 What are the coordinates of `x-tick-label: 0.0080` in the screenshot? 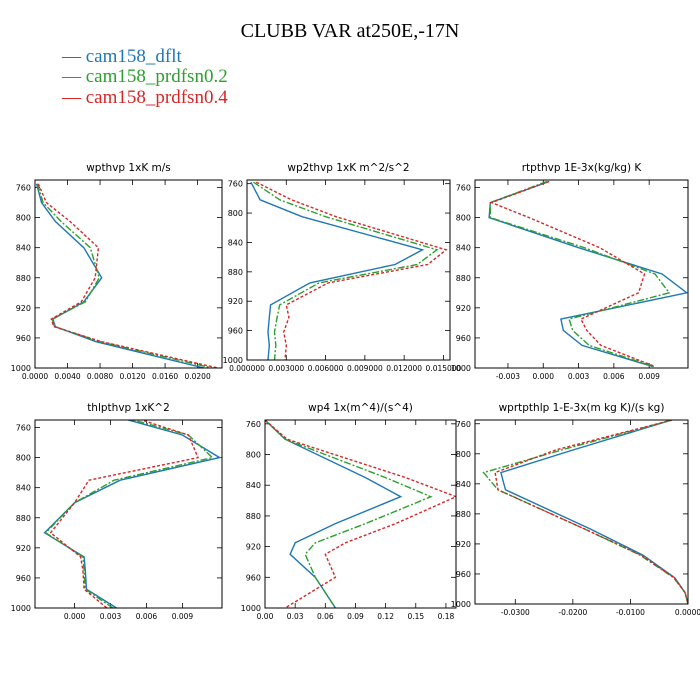 It's located at (100, 376).